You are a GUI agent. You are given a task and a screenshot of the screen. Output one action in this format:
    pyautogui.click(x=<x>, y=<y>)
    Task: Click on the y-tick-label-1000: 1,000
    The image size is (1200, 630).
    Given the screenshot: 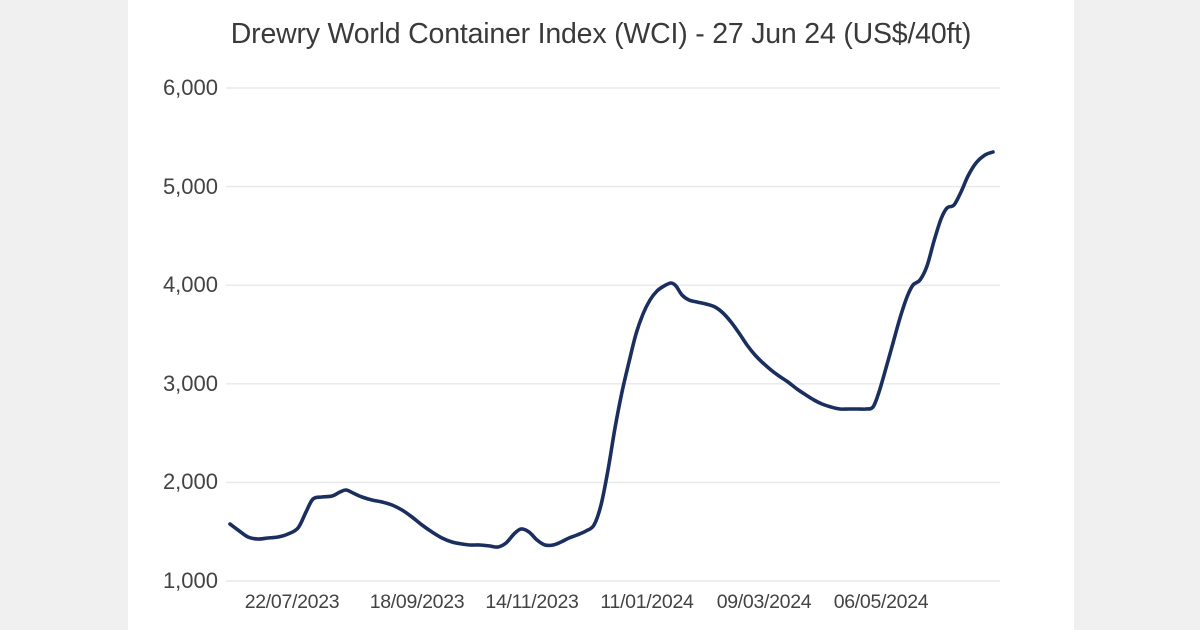 What is the action you would take?
    pyautogui.click(x=190, y=580)
    